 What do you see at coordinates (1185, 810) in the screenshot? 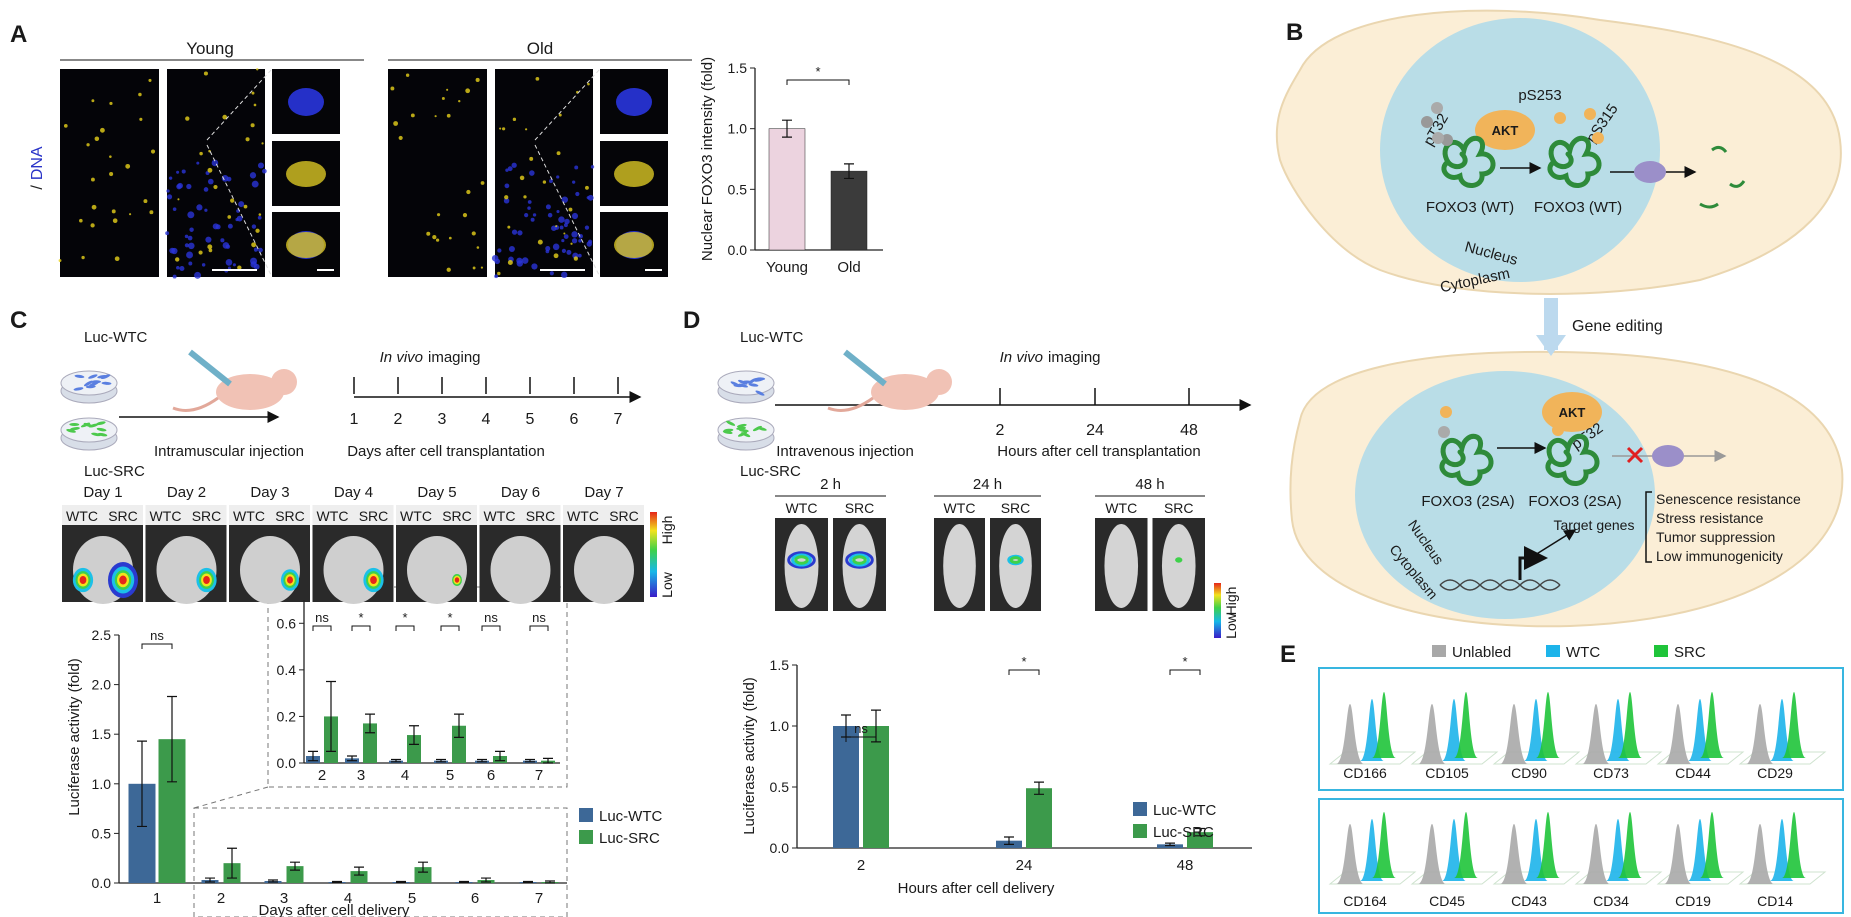
I see `legend-label: Luc-WTC` at bounding box center [1185, 810].